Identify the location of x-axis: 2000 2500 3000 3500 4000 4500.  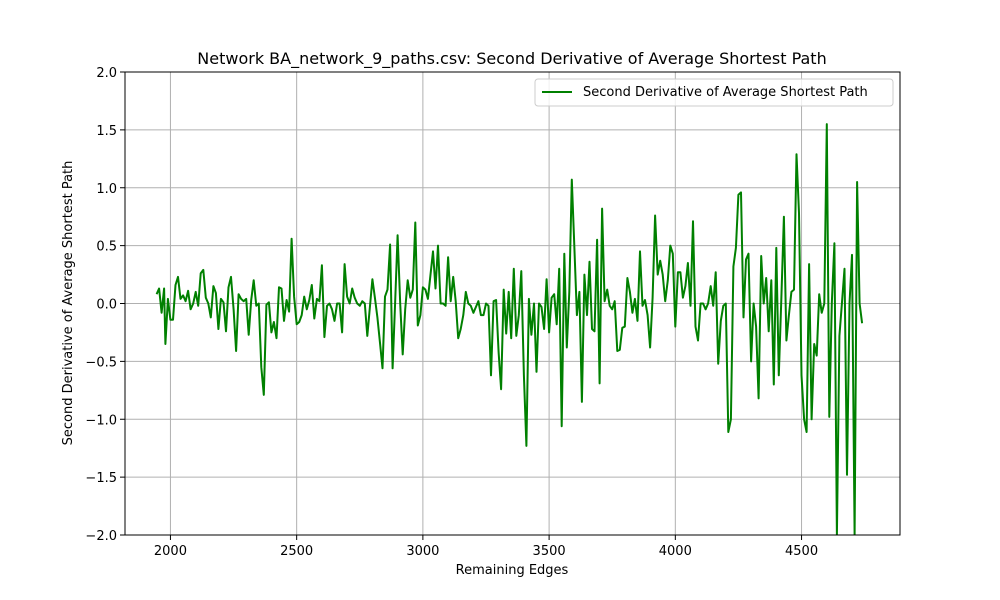
(486, 547).